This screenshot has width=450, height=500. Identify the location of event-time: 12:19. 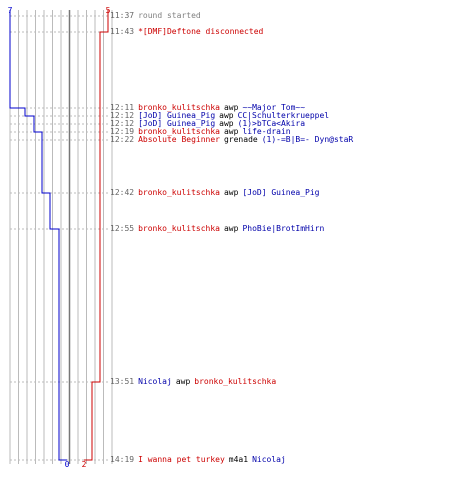
(122, 131).